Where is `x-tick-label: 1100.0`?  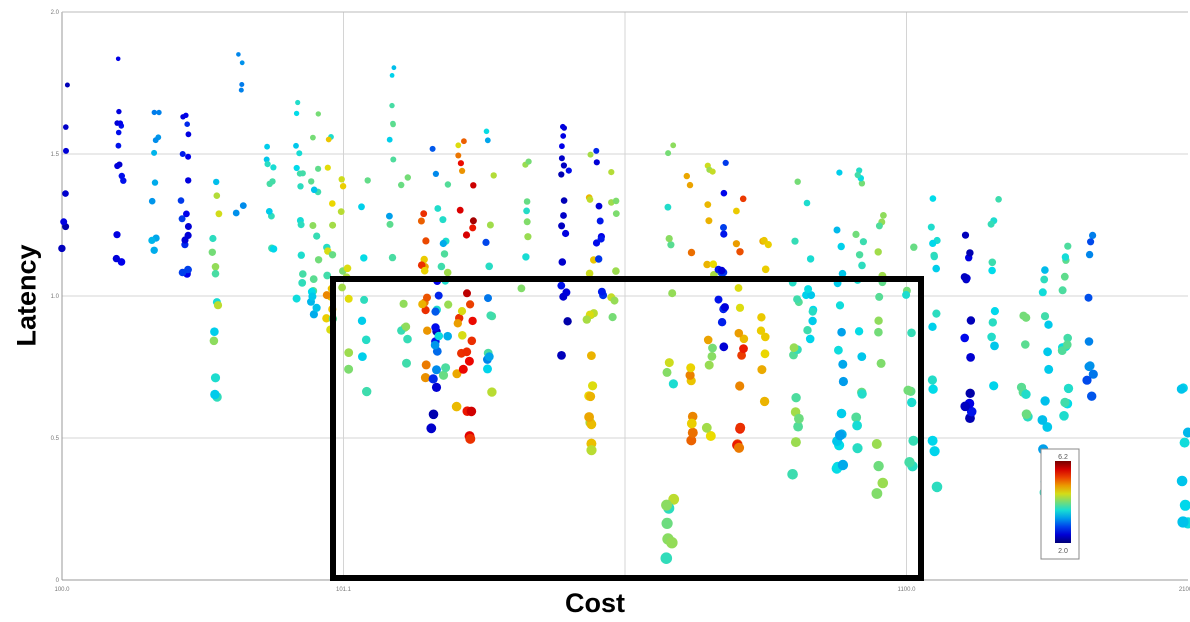 x-tick-label: 1100.0 is located at coordinates (907, 590).